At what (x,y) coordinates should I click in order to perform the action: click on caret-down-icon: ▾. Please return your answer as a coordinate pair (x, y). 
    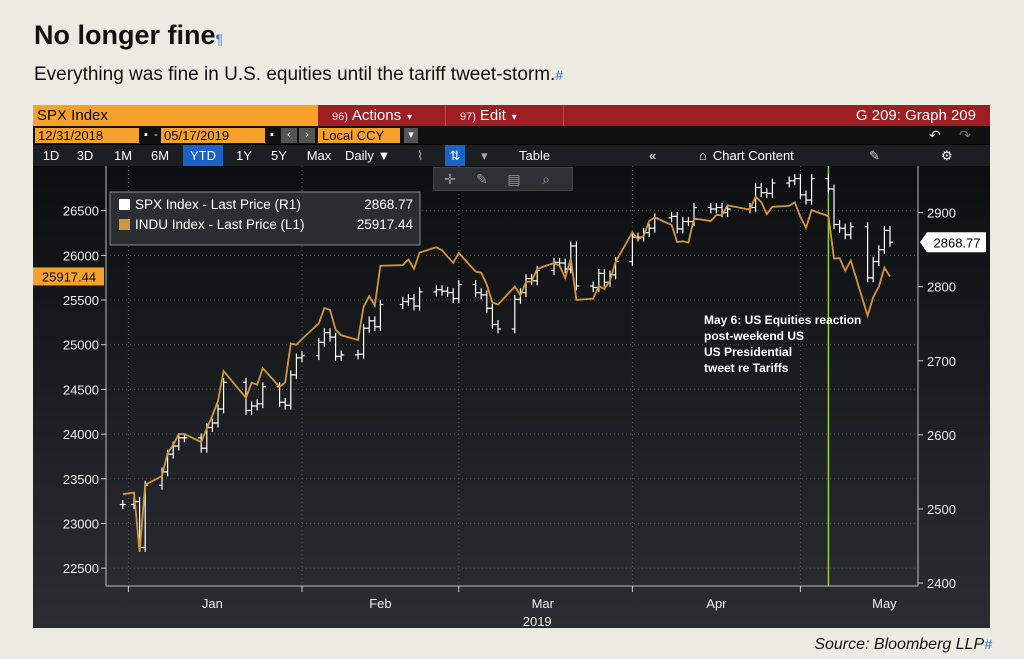
    Looking at the image, I should click on (410, 117).